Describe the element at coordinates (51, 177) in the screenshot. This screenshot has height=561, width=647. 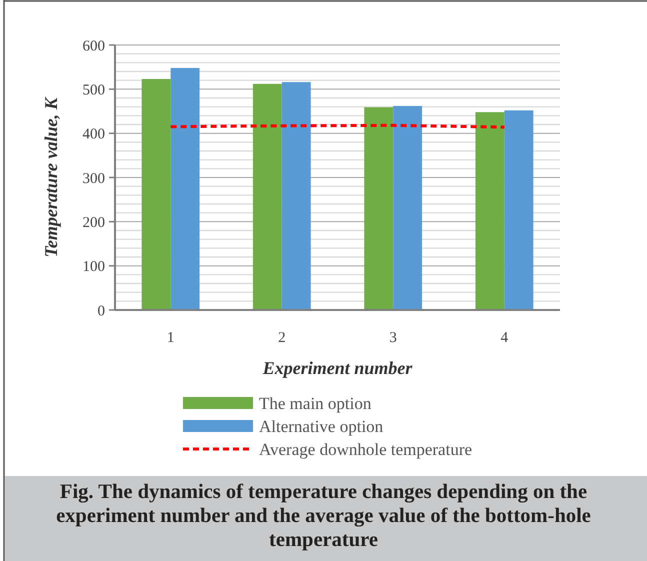
I see `y-axis-title: Temperature value, K` at that location.